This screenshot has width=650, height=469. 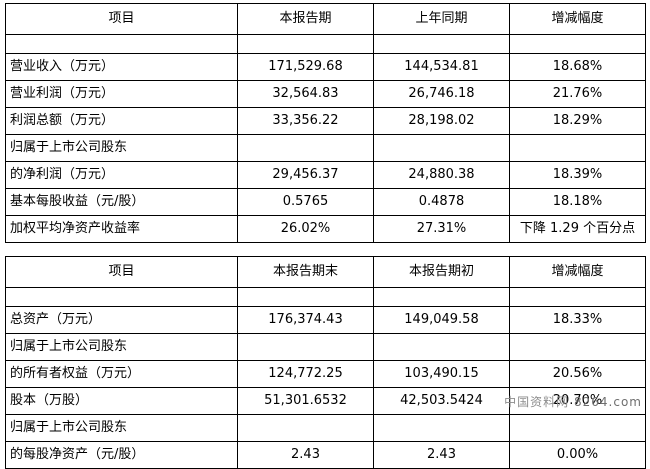 I want to click on cell-current: 32,564.83, so click(x=305, y=94).